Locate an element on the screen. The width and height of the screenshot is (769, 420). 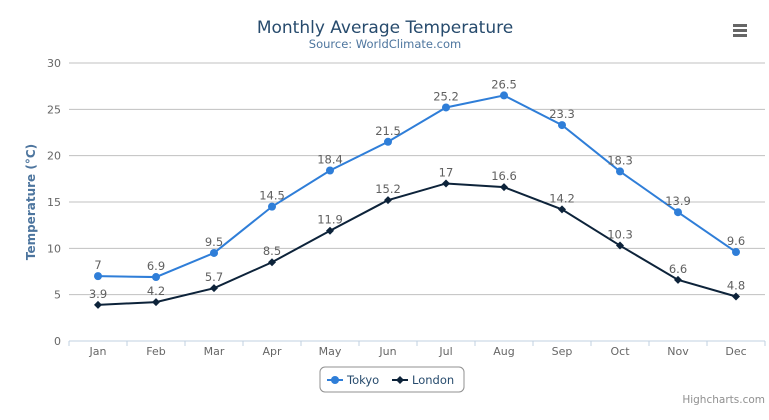
data-label-tokyo: 23.3 is located at coordinates (562, 114).